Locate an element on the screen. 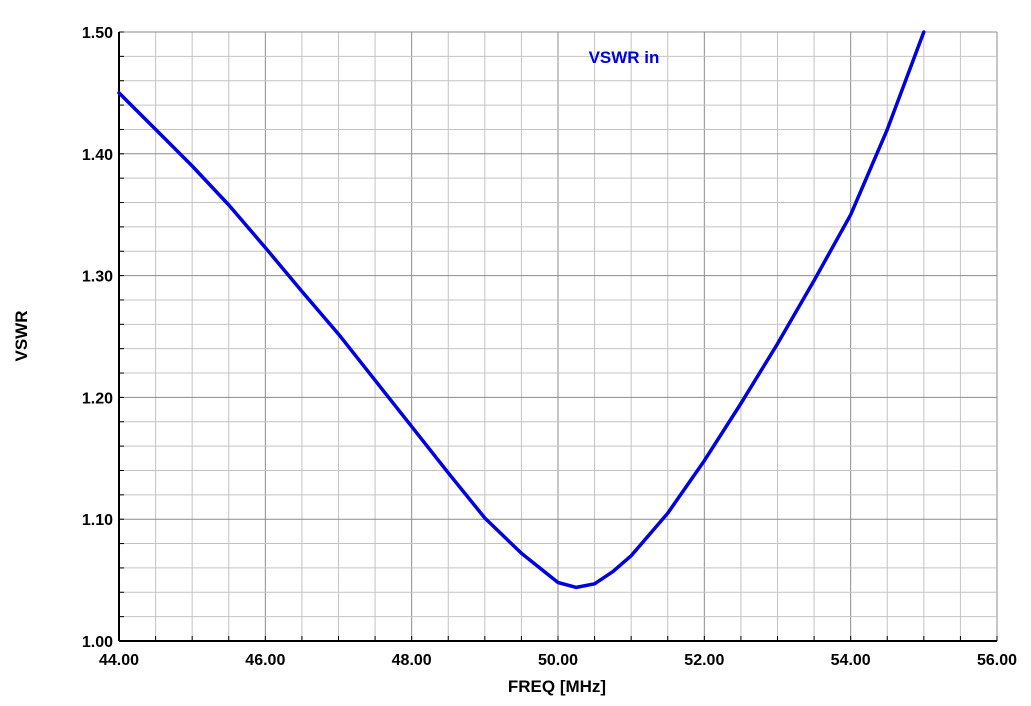 Image resolution: width=1031 pixels, height=706 pixels. x-tick-label: 44.00 is located at coordinates (119, 660).